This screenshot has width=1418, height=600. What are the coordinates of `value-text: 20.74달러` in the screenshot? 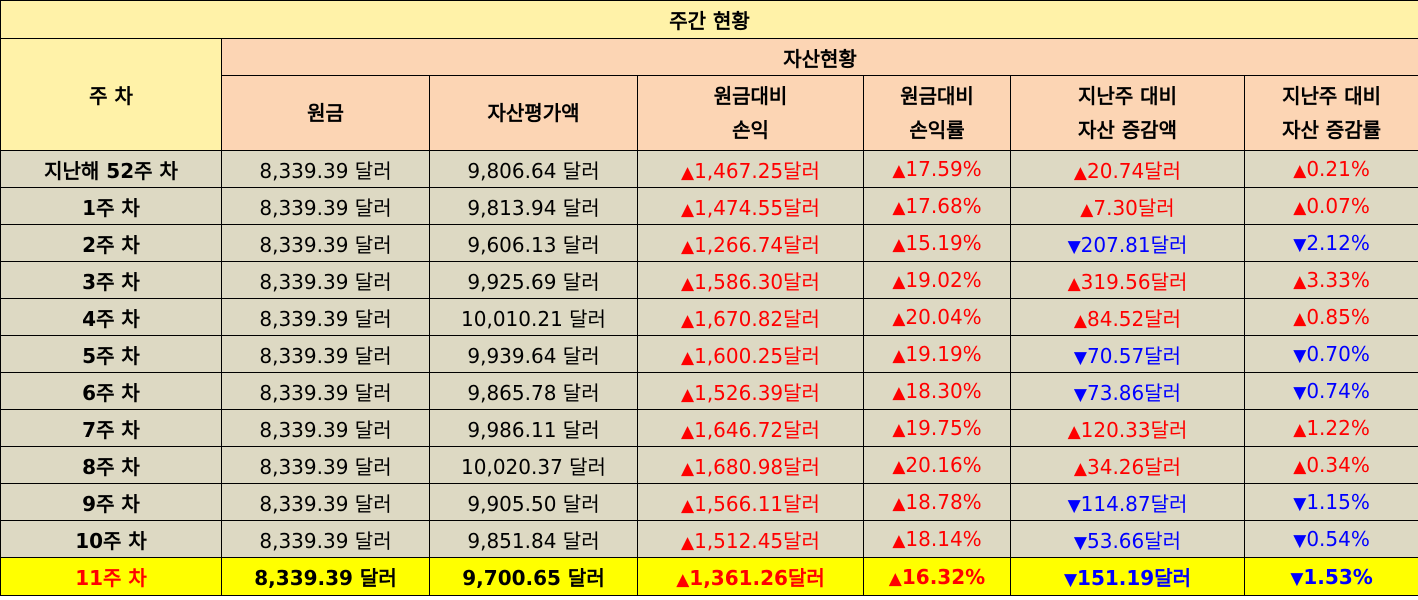 It's located at (1134, 170).